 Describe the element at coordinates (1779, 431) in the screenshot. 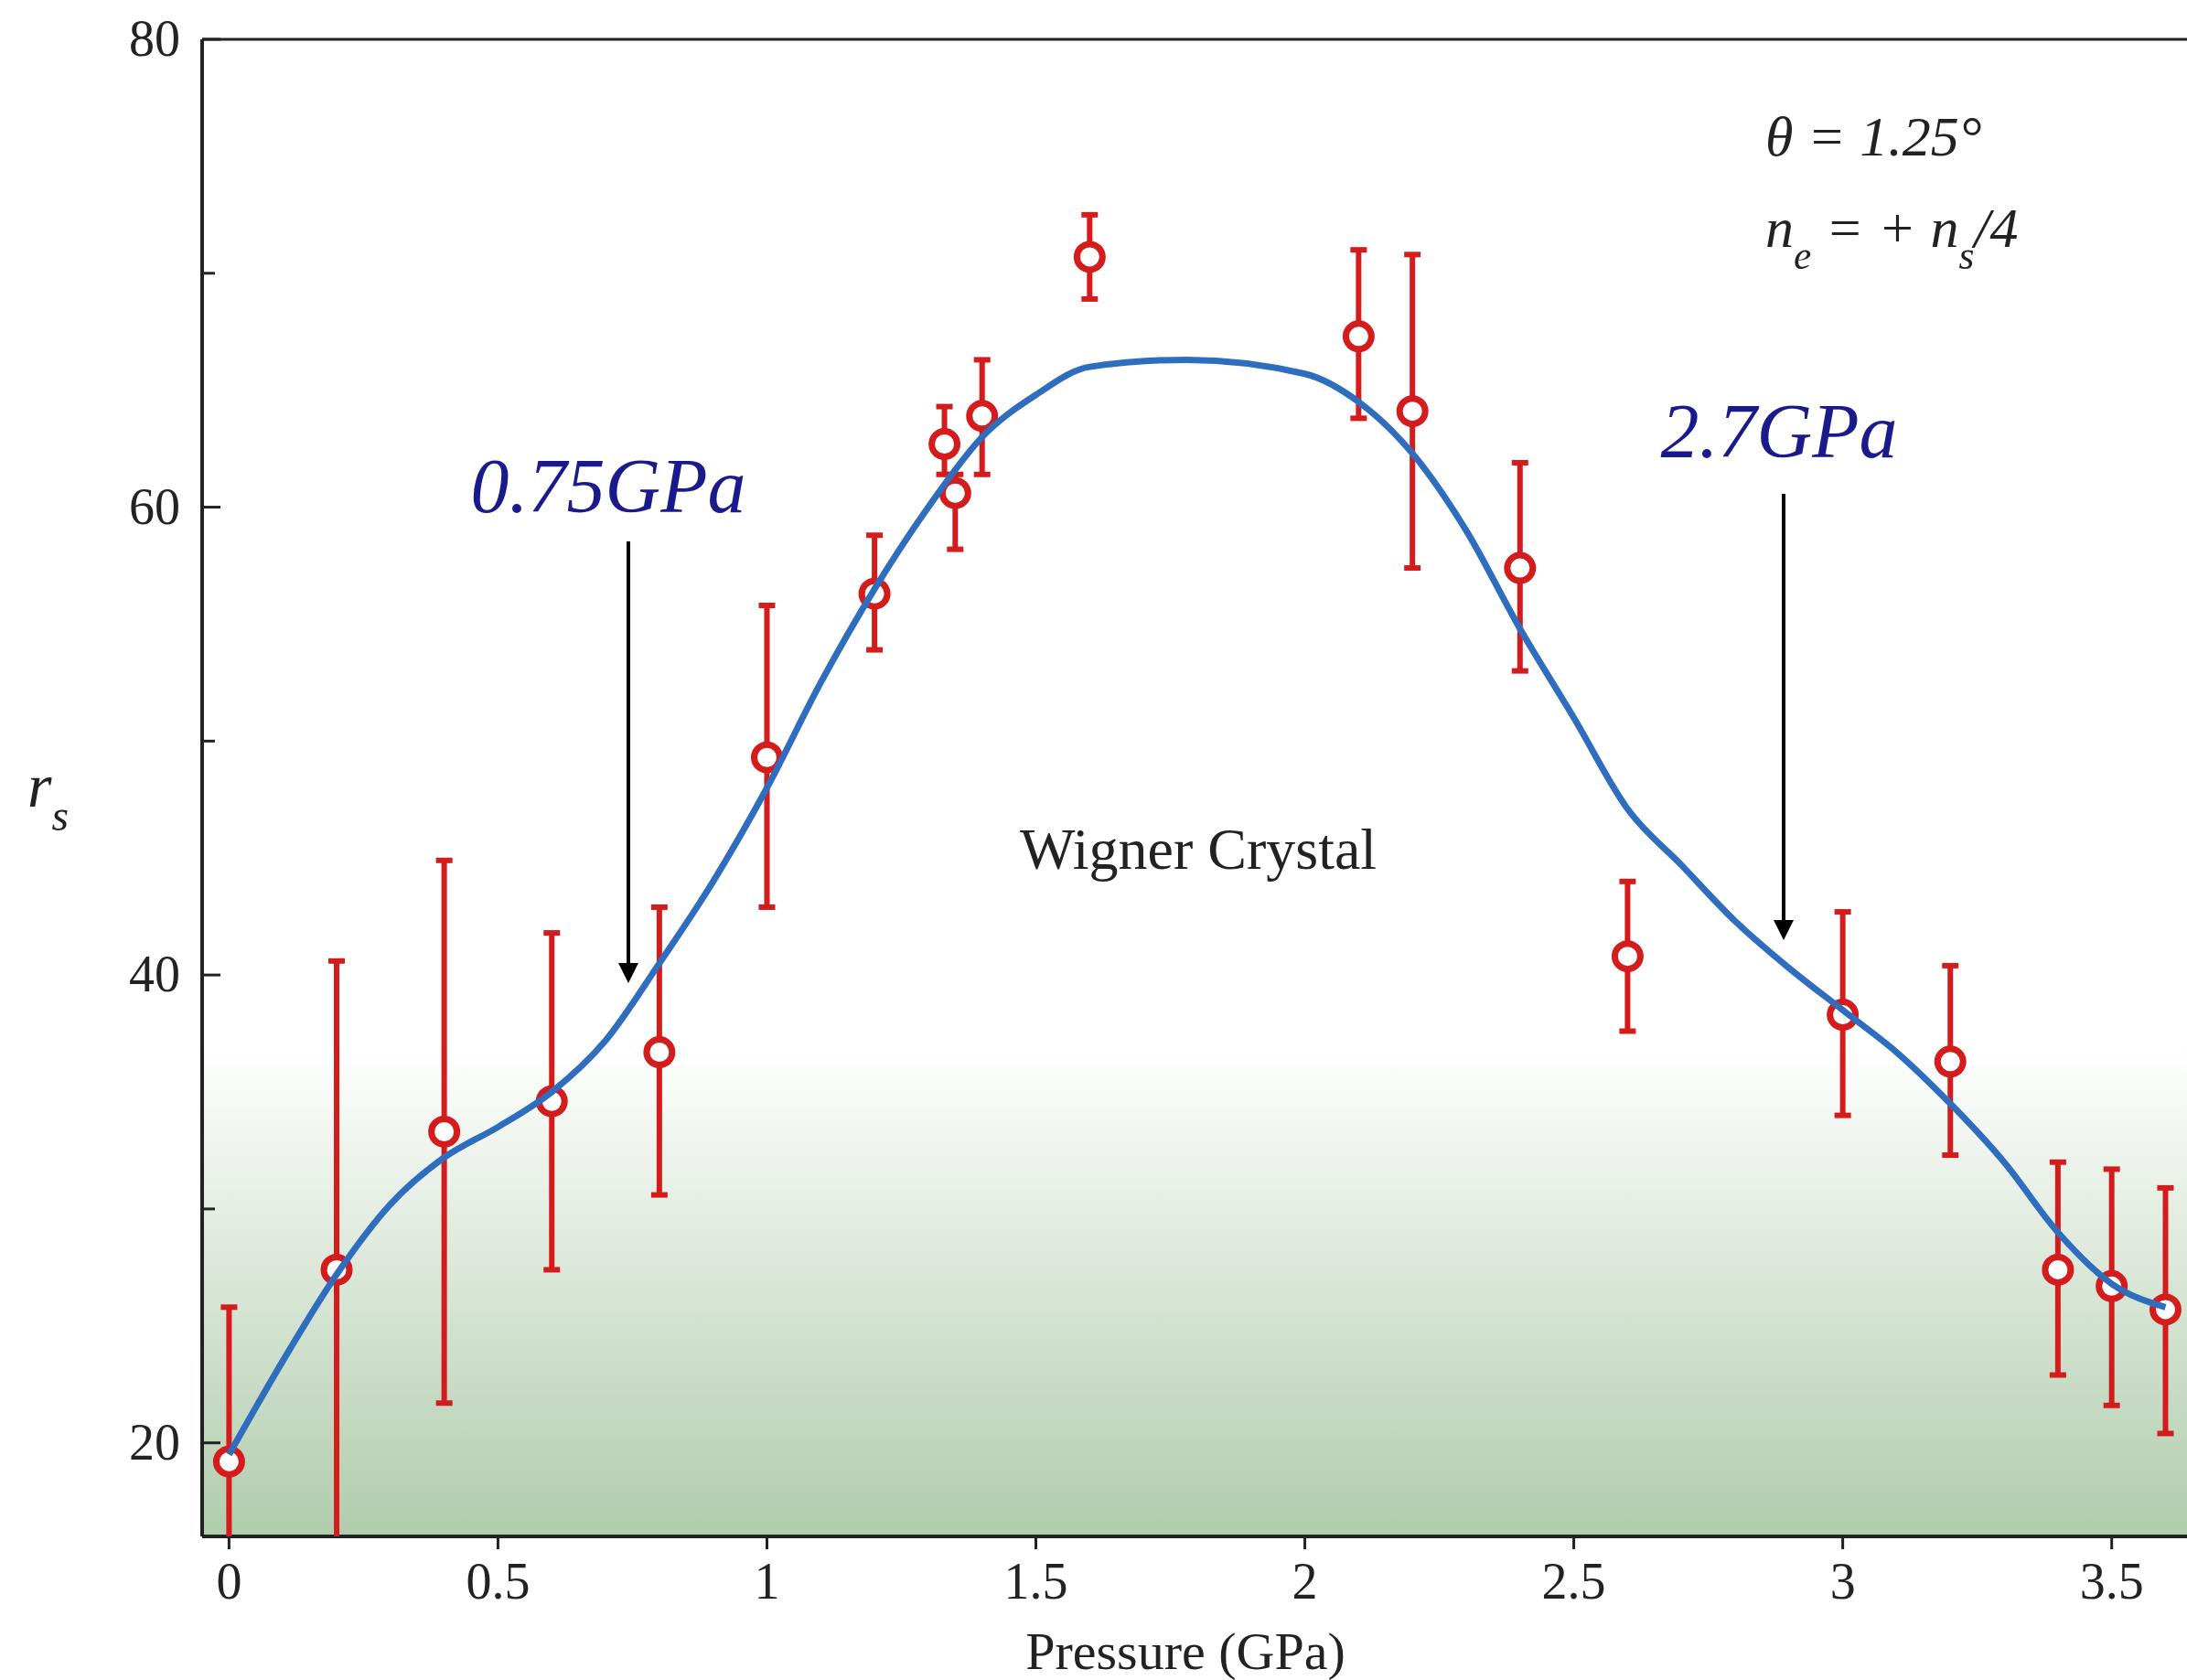

I see `annotation: 2.7GPa` at that location.